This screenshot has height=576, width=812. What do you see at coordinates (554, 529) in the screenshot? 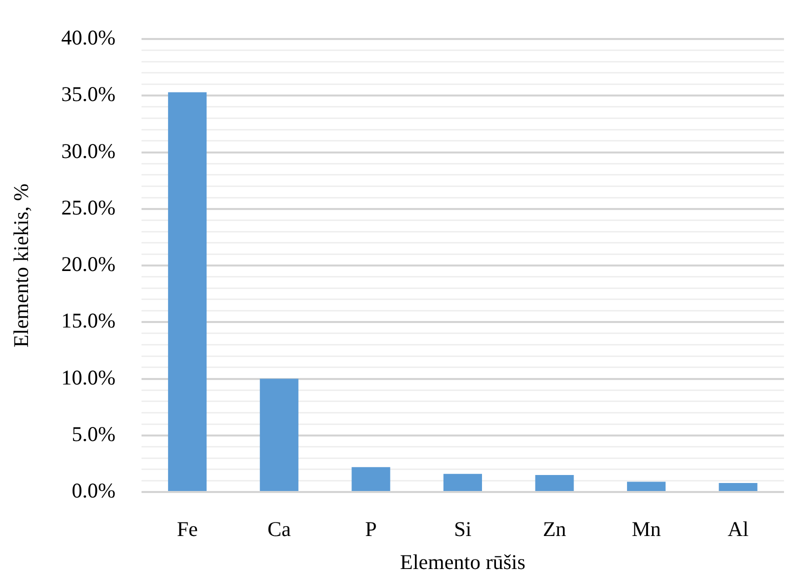
I see `x-tick-label: Zn` at bounding box center [554, 529].